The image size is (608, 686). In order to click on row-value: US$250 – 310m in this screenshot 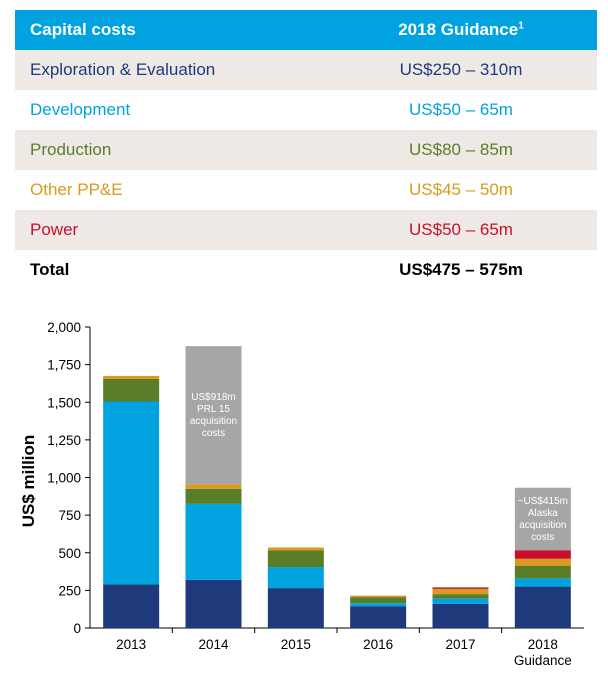, I will do `click(461, 69)`.